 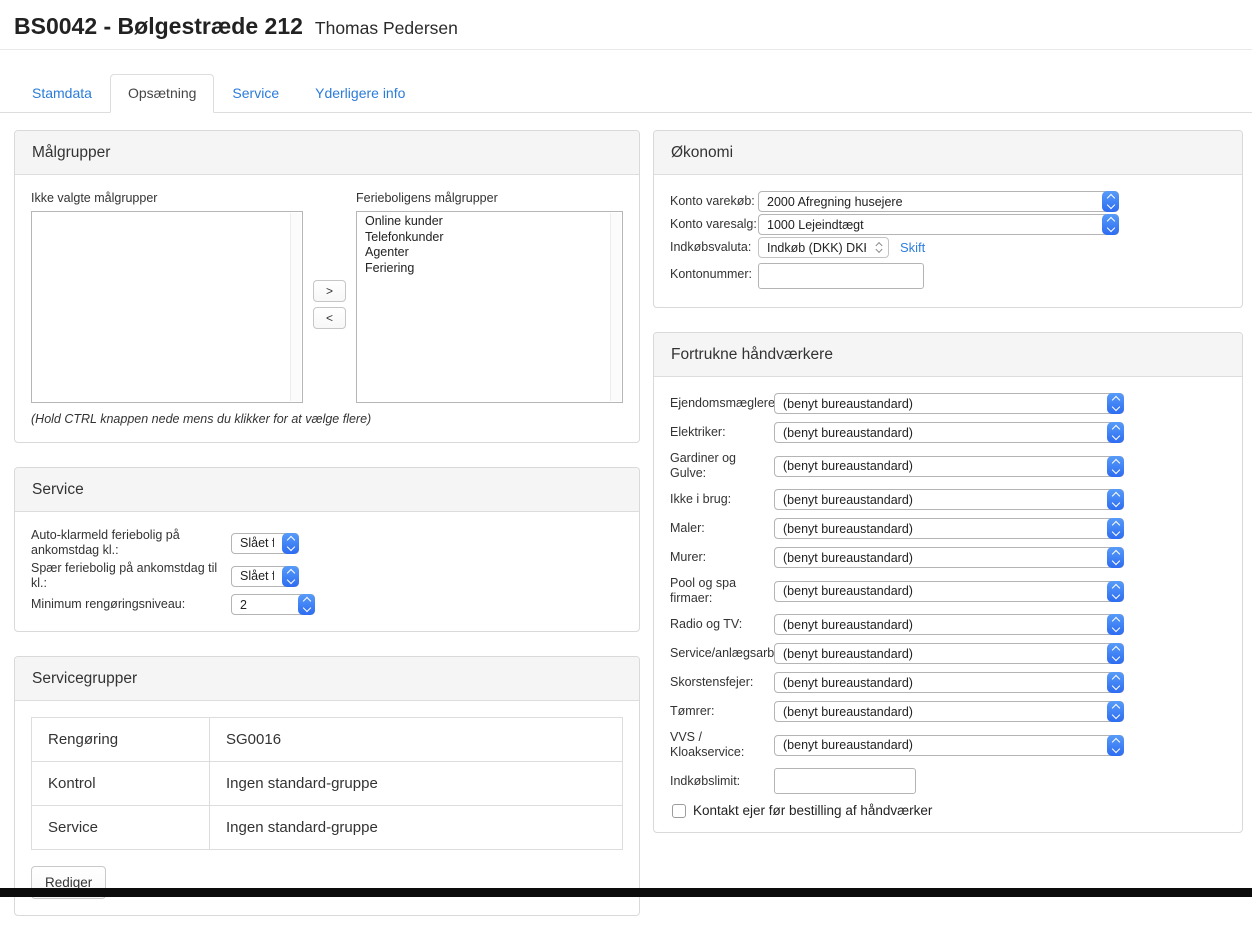 What do you see at coordinates (712, 682) in the screenshot?
I see `skorstensfejer-label: Skorstensfejer:` at bounding box center [712, 682].